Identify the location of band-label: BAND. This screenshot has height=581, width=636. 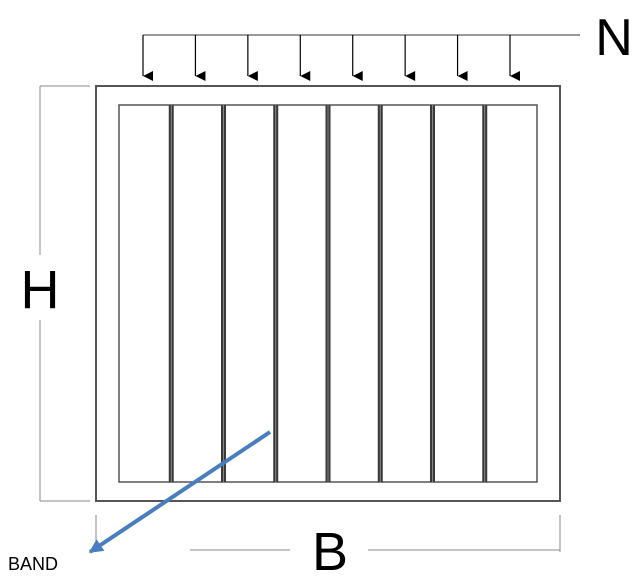
(33, 564).